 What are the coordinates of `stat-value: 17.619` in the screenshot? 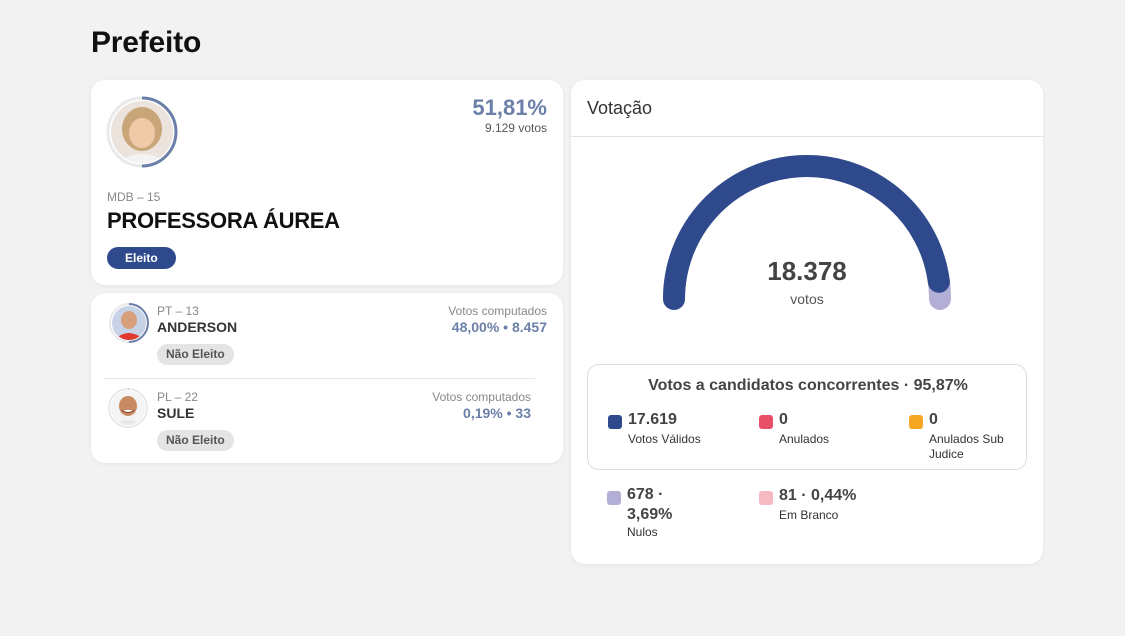 It's located at (652, 419).